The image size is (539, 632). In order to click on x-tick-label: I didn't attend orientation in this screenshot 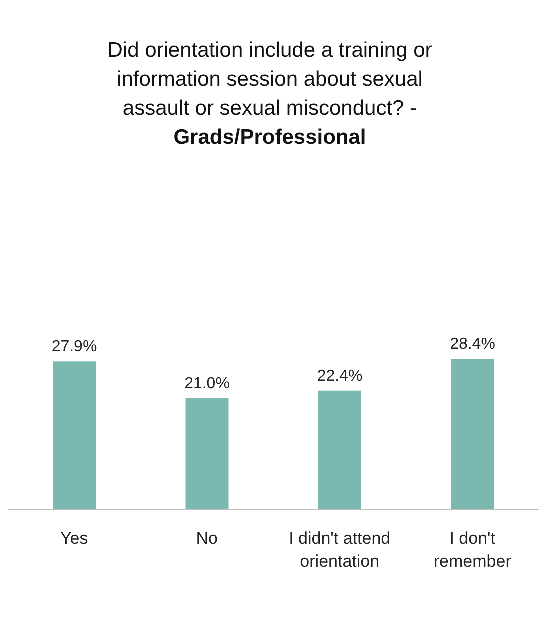, I will do `click(340, 550)`.